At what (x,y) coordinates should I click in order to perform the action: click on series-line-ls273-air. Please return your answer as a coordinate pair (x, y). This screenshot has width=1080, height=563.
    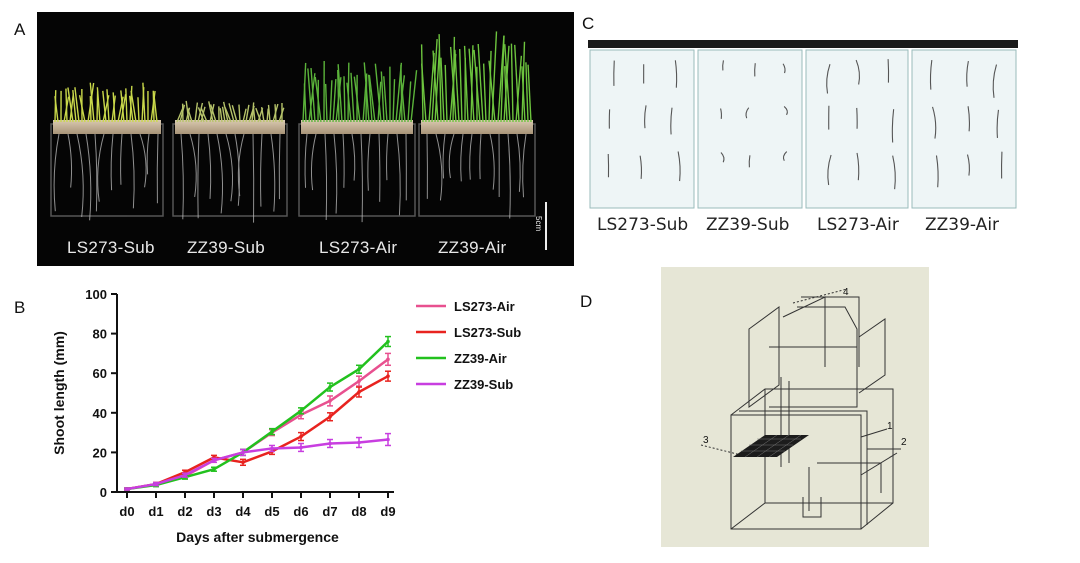
    Looking at the image, I should click on (257, 424).